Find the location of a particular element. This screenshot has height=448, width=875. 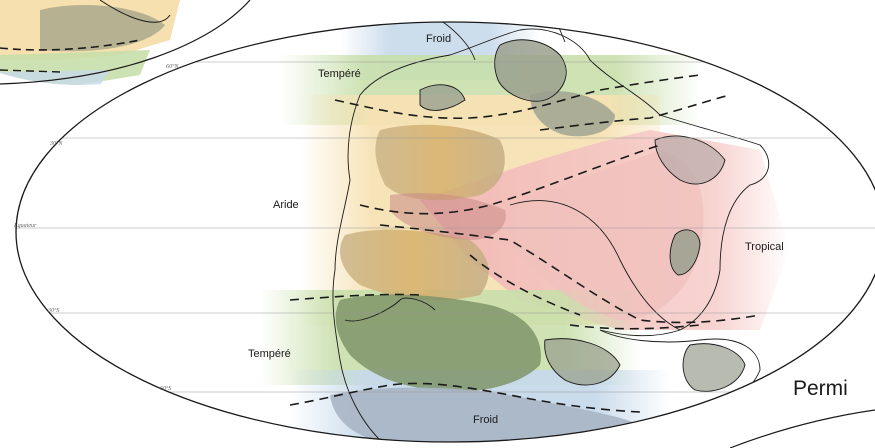

zone-label-tempere-north: Tempéré is located at coordinates (339, 74).